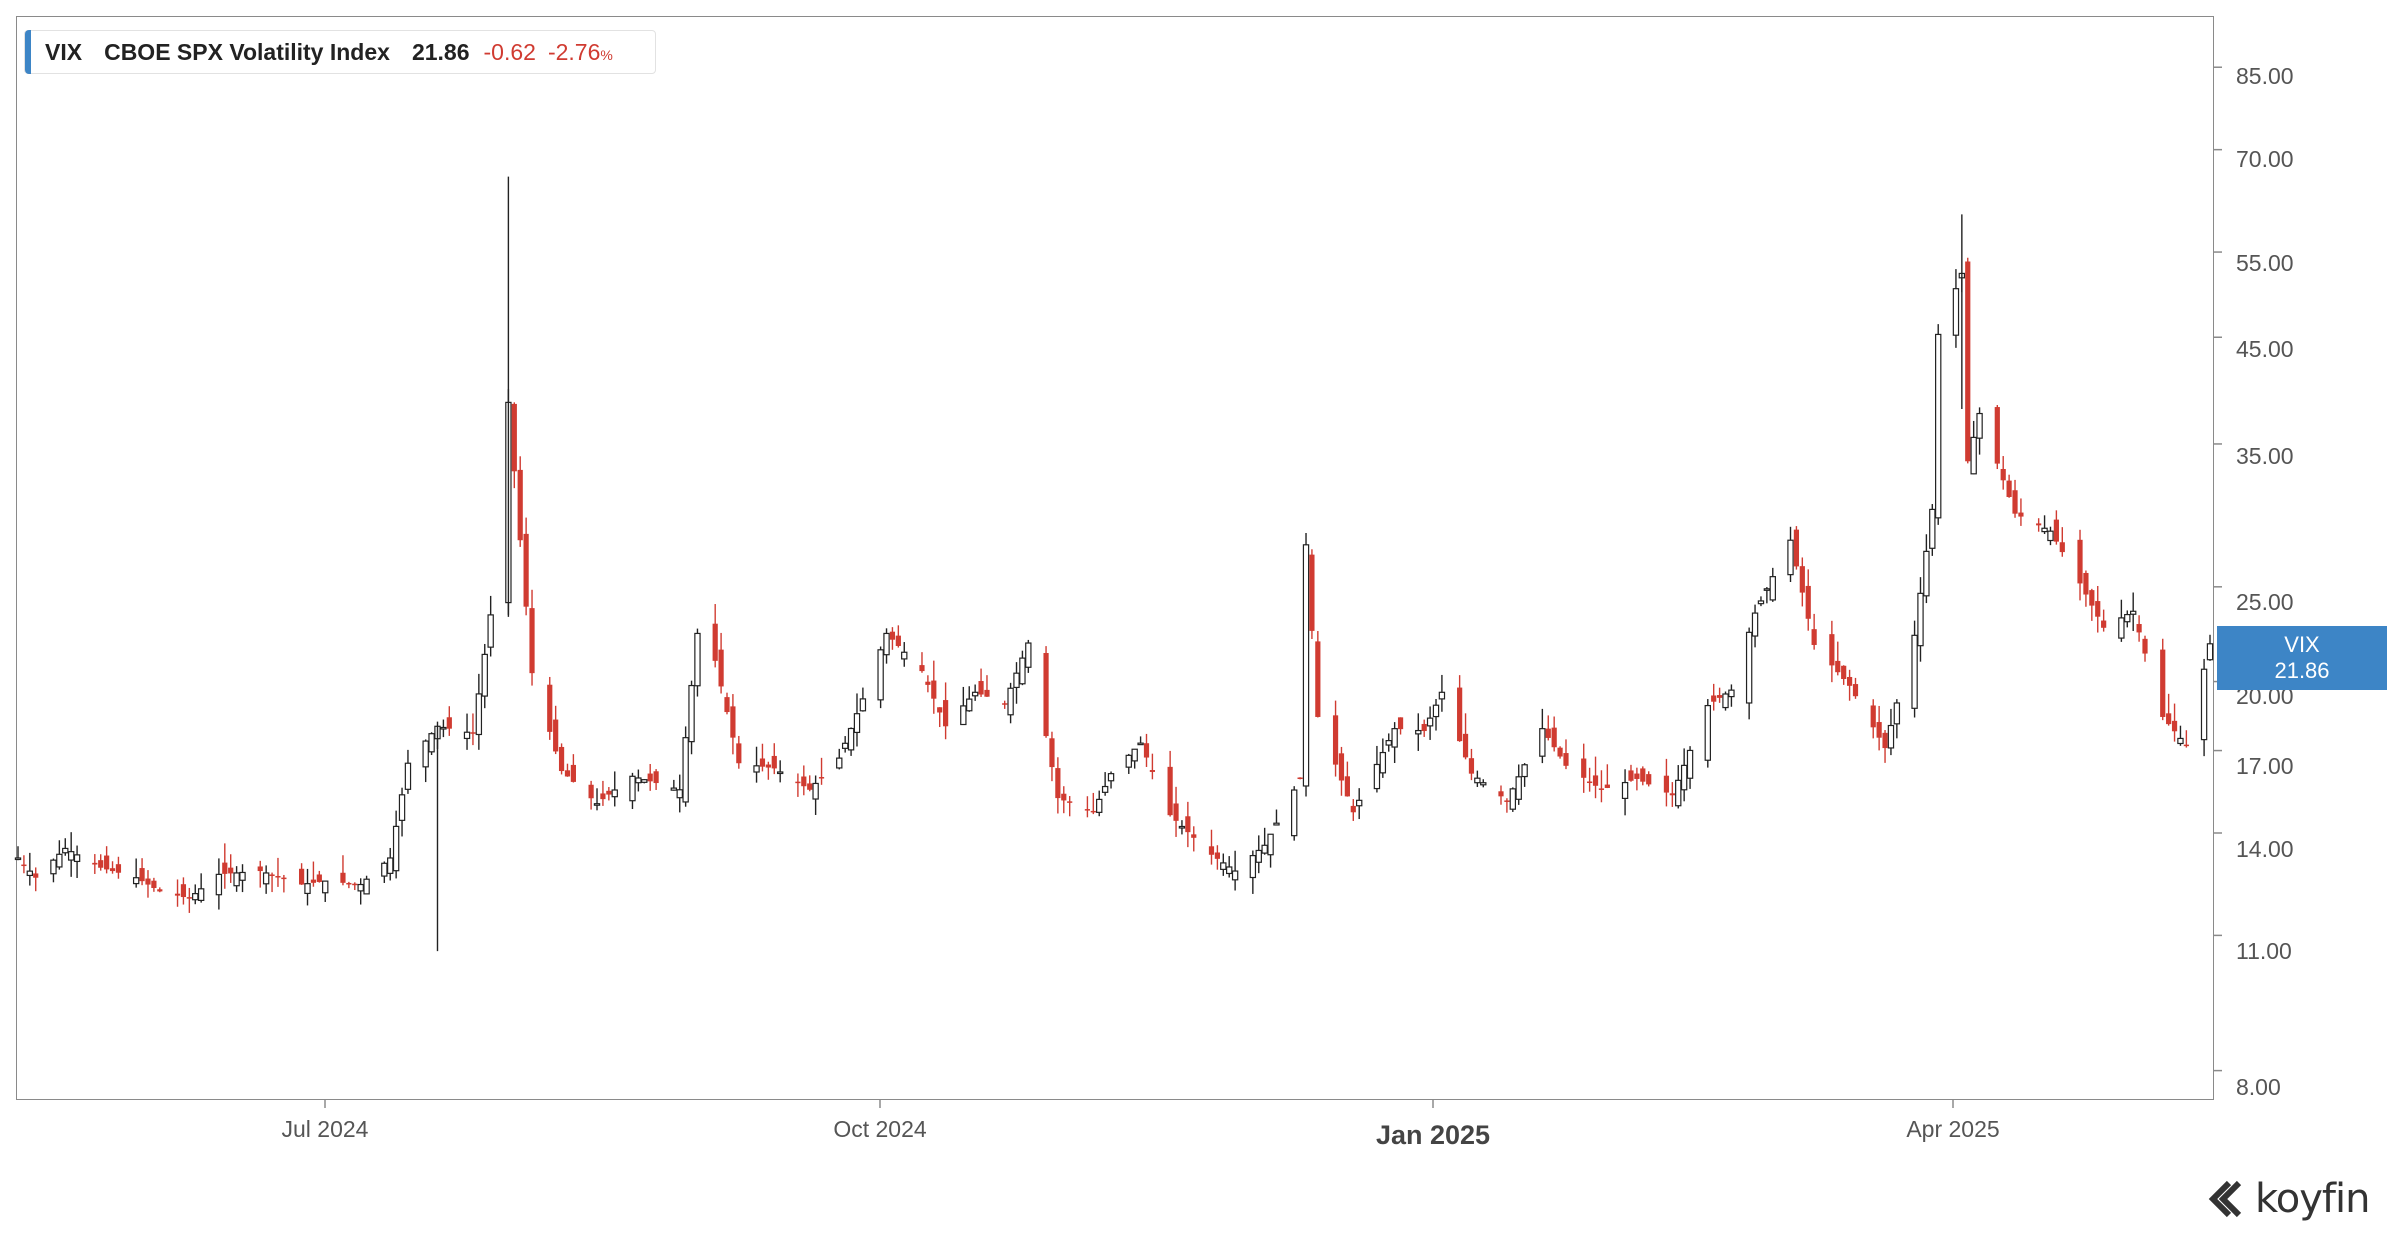  Describe the element at coordinates (2265, 159) in the screenshot. I see `y-tick-label: 70.00` at that location.